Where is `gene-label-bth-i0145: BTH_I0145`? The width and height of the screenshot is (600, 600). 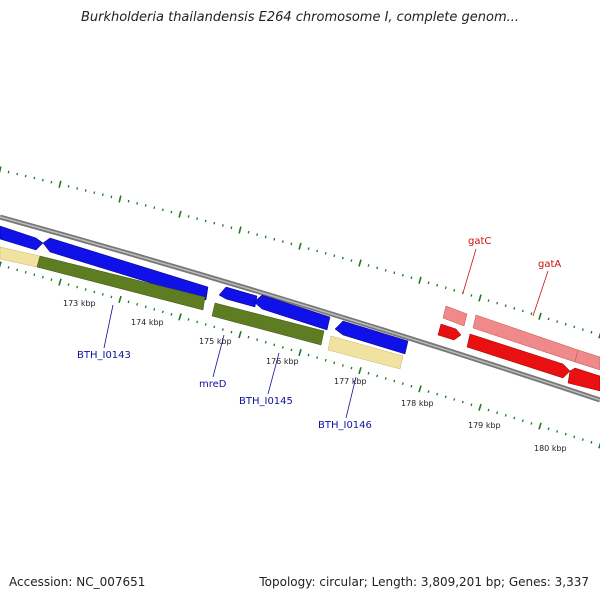
gene-label-bth-i0145: BTH_I0145 is located at coordinates (266, 401).